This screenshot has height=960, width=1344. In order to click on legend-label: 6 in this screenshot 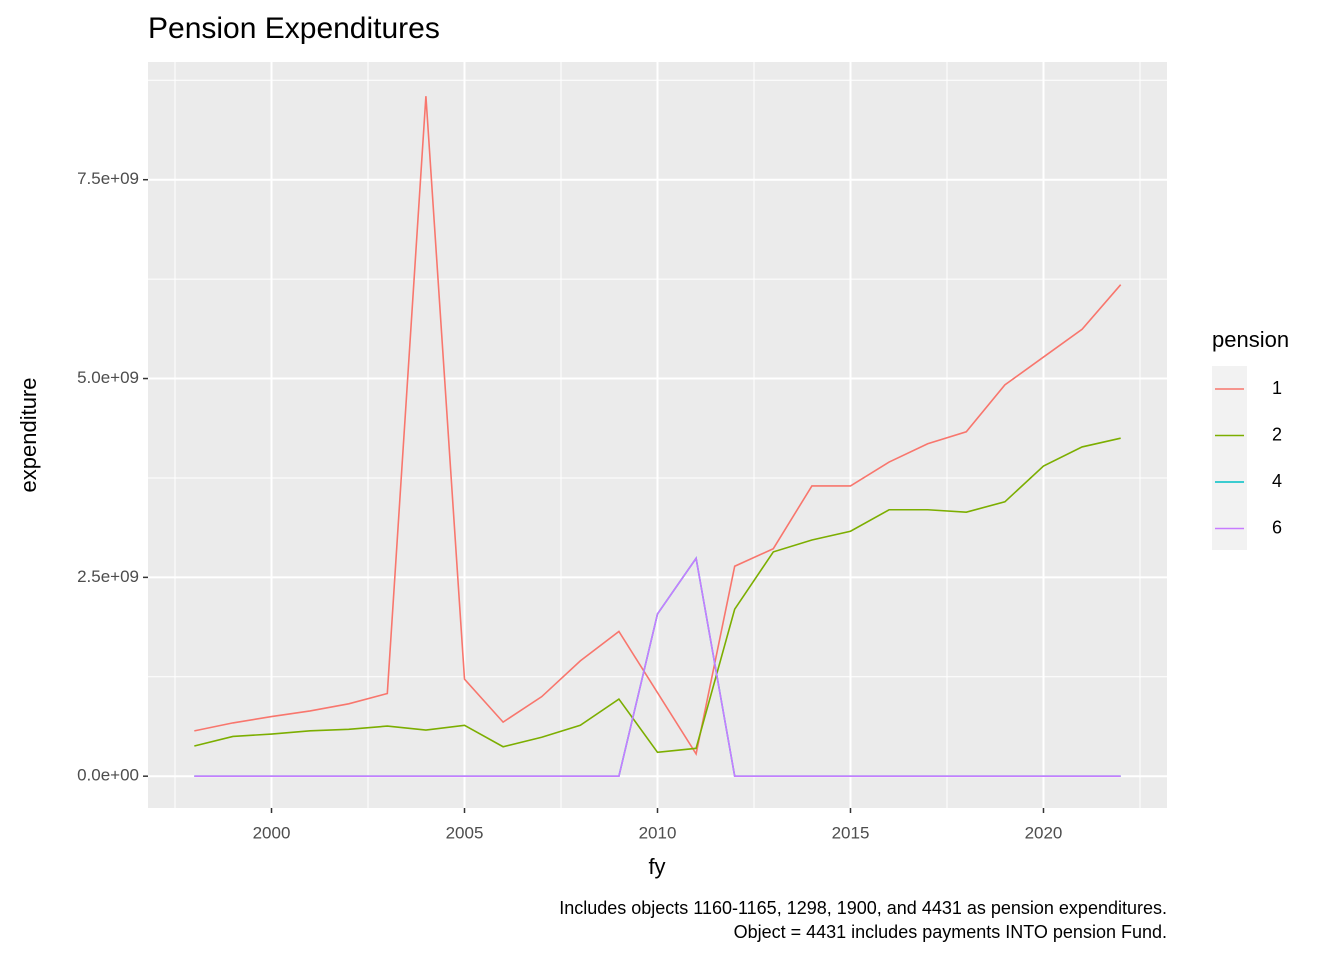, I will do `click(1277, 527)`.